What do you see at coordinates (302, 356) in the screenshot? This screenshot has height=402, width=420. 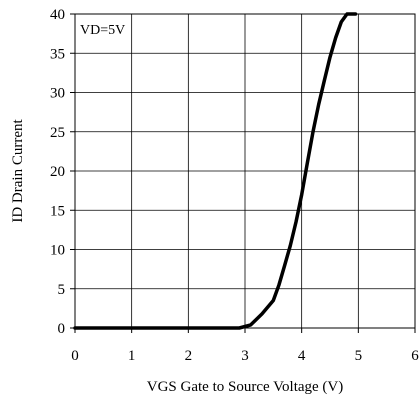 I see `x-tick-label: 4` at bounding box center [302, 356].